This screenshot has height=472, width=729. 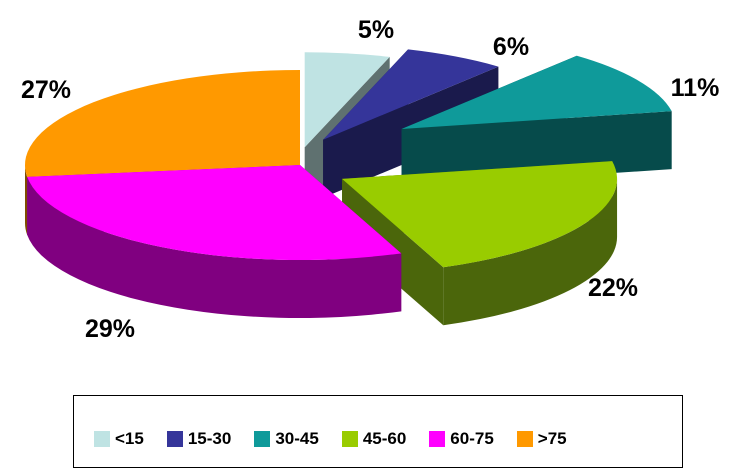 I want to click on legend-item-6: >75, so click(x=541, y=439).